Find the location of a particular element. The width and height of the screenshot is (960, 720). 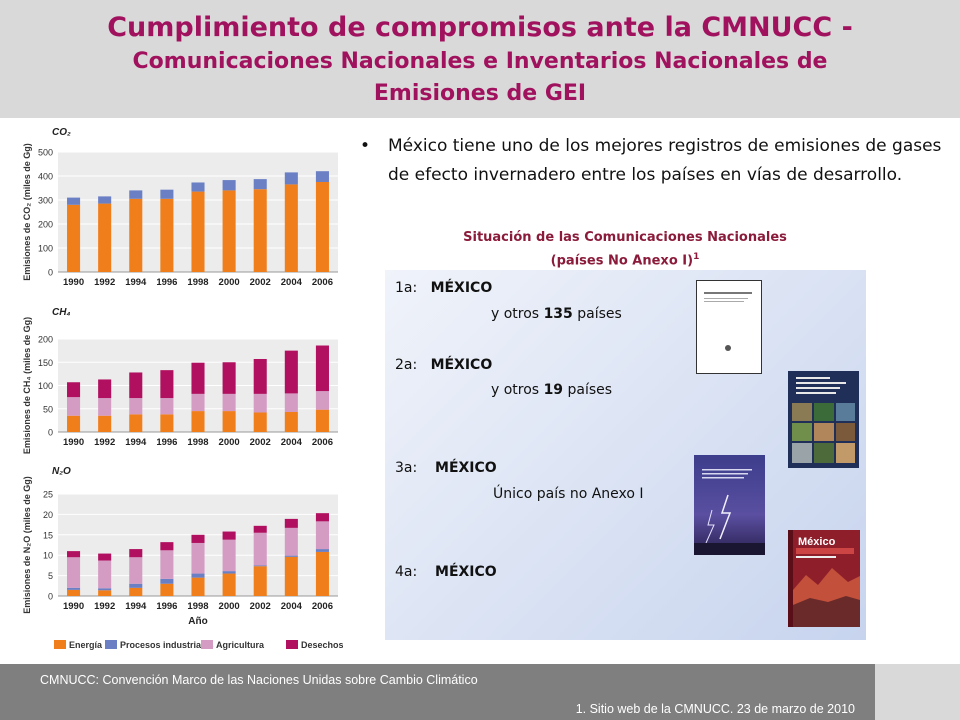

item2-header: 2a: MÉXICO is located at coordinates (443, 365).